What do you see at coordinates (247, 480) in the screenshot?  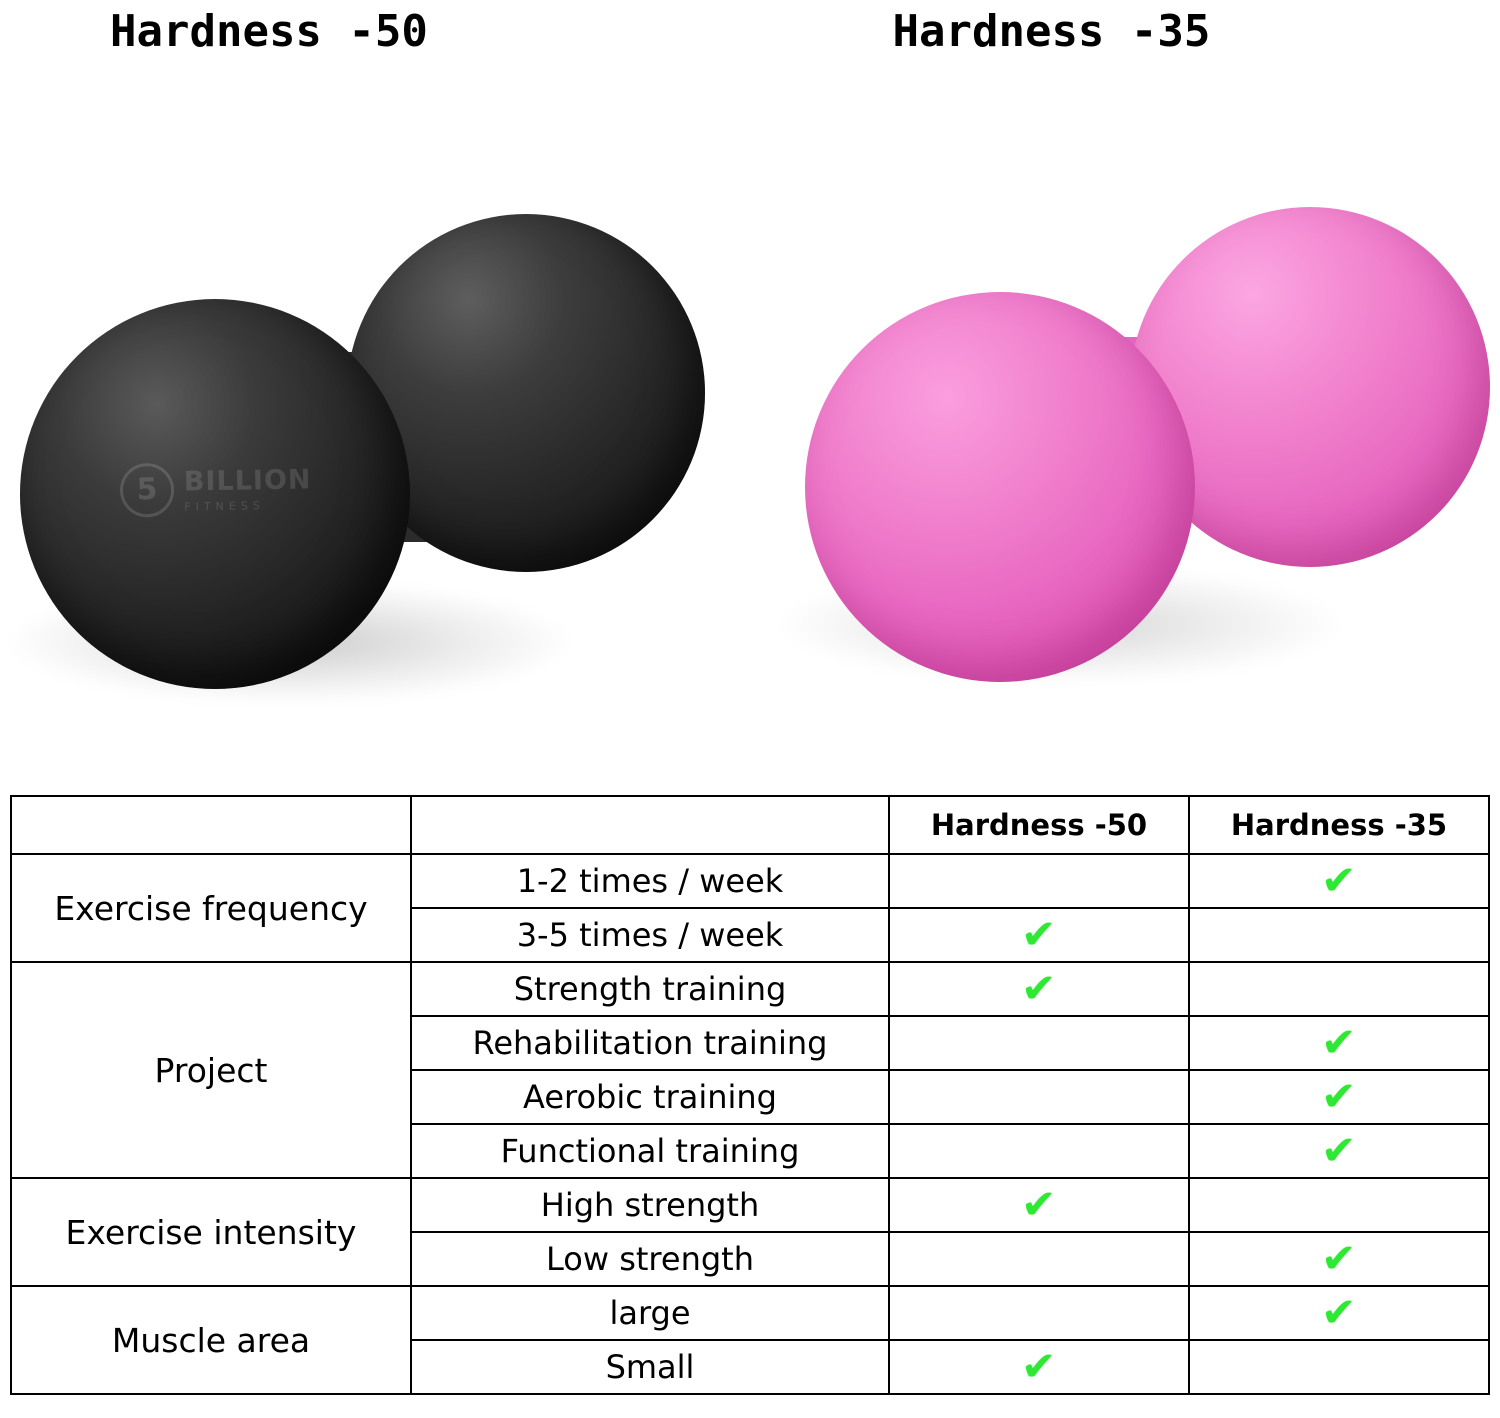 I see `logo-brand-text: BILLION` at bounding box center [247, 480].